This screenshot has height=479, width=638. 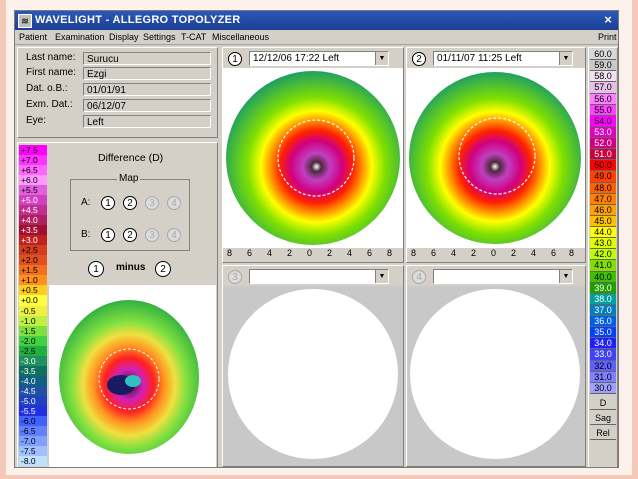 I want to click on first-name-label: First name:, so click(x=51, y=72).